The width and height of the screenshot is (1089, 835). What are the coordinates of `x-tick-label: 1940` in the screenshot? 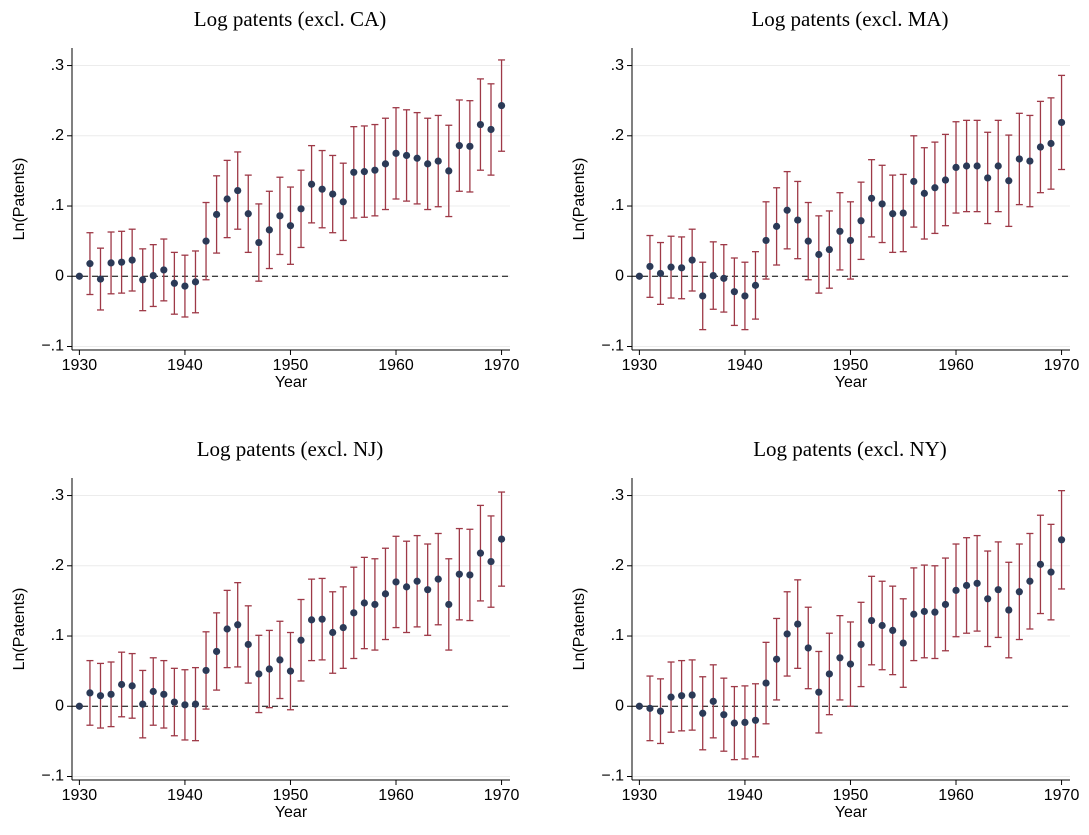 It's located at (745, 365).